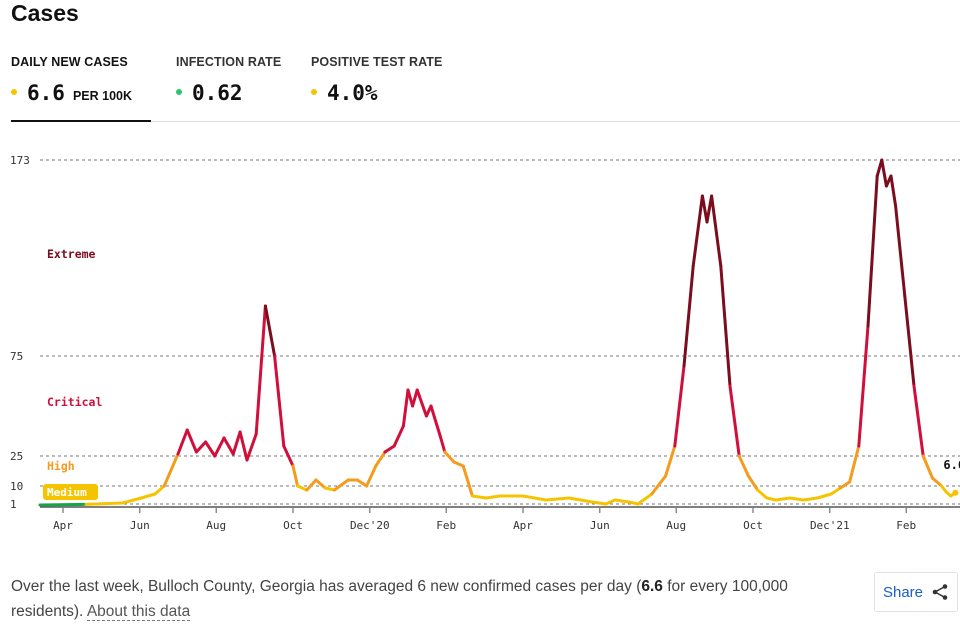  Describe the element at coordinates (138, 612) in the screenshot. I see `about-data-link: About this data` at that location.